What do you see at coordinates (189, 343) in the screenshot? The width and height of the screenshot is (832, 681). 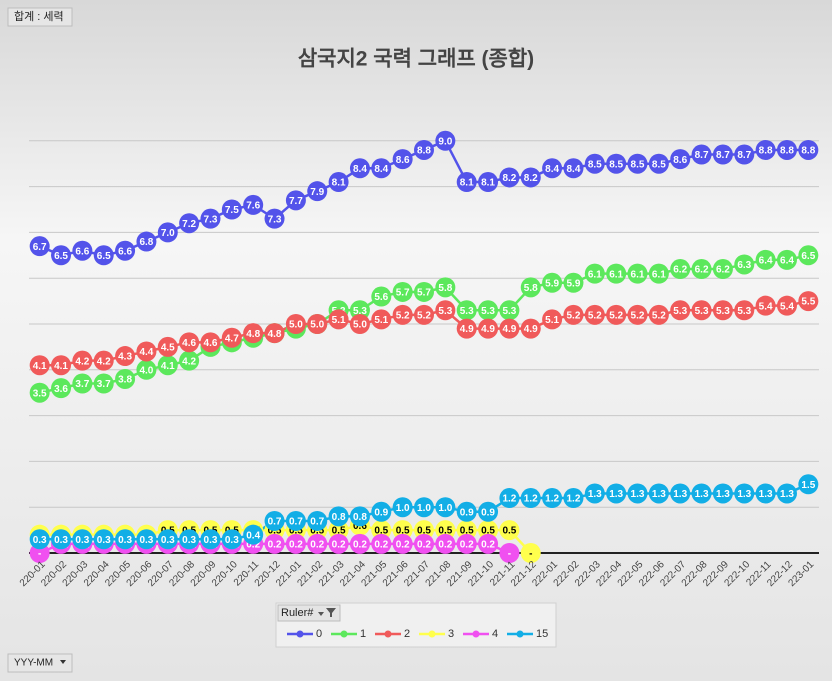 I see `data-label: 4.6` at bounding box center [189, 343].